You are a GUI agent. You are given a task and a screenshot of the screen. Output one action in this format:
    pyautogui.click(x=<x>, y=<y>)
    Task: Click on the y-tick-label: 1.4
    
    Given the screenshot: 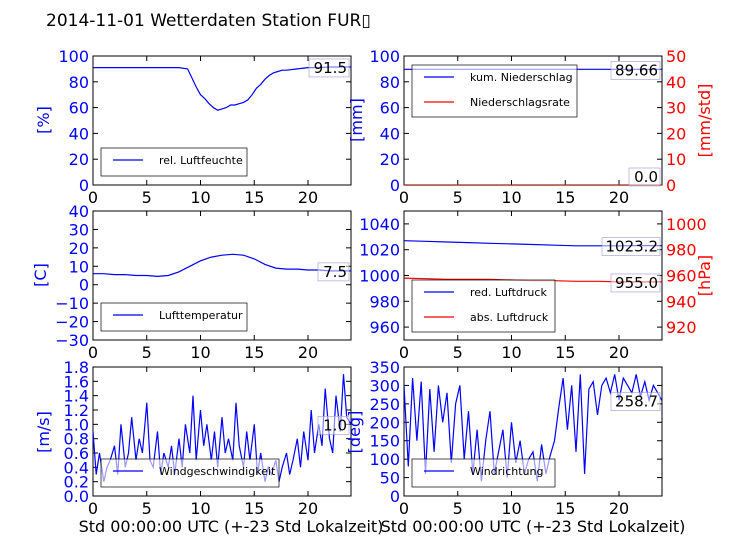 What is the action you would take?
    pyautogui.click(x=76, y=396)
    